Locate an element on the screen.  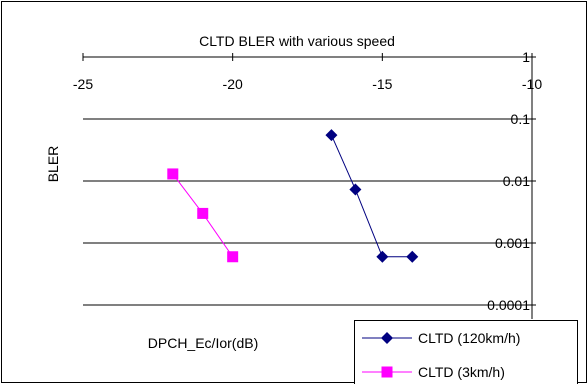
legend-marker-square is located at coordinates (387, 372).